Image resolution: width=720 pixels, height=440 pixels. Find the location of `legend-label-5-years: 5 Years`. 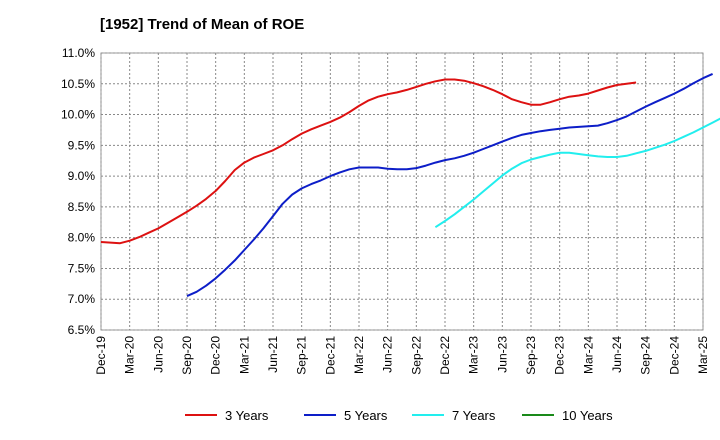

legend-label-5-years: 5 Years is located at coordinates (366, 415).